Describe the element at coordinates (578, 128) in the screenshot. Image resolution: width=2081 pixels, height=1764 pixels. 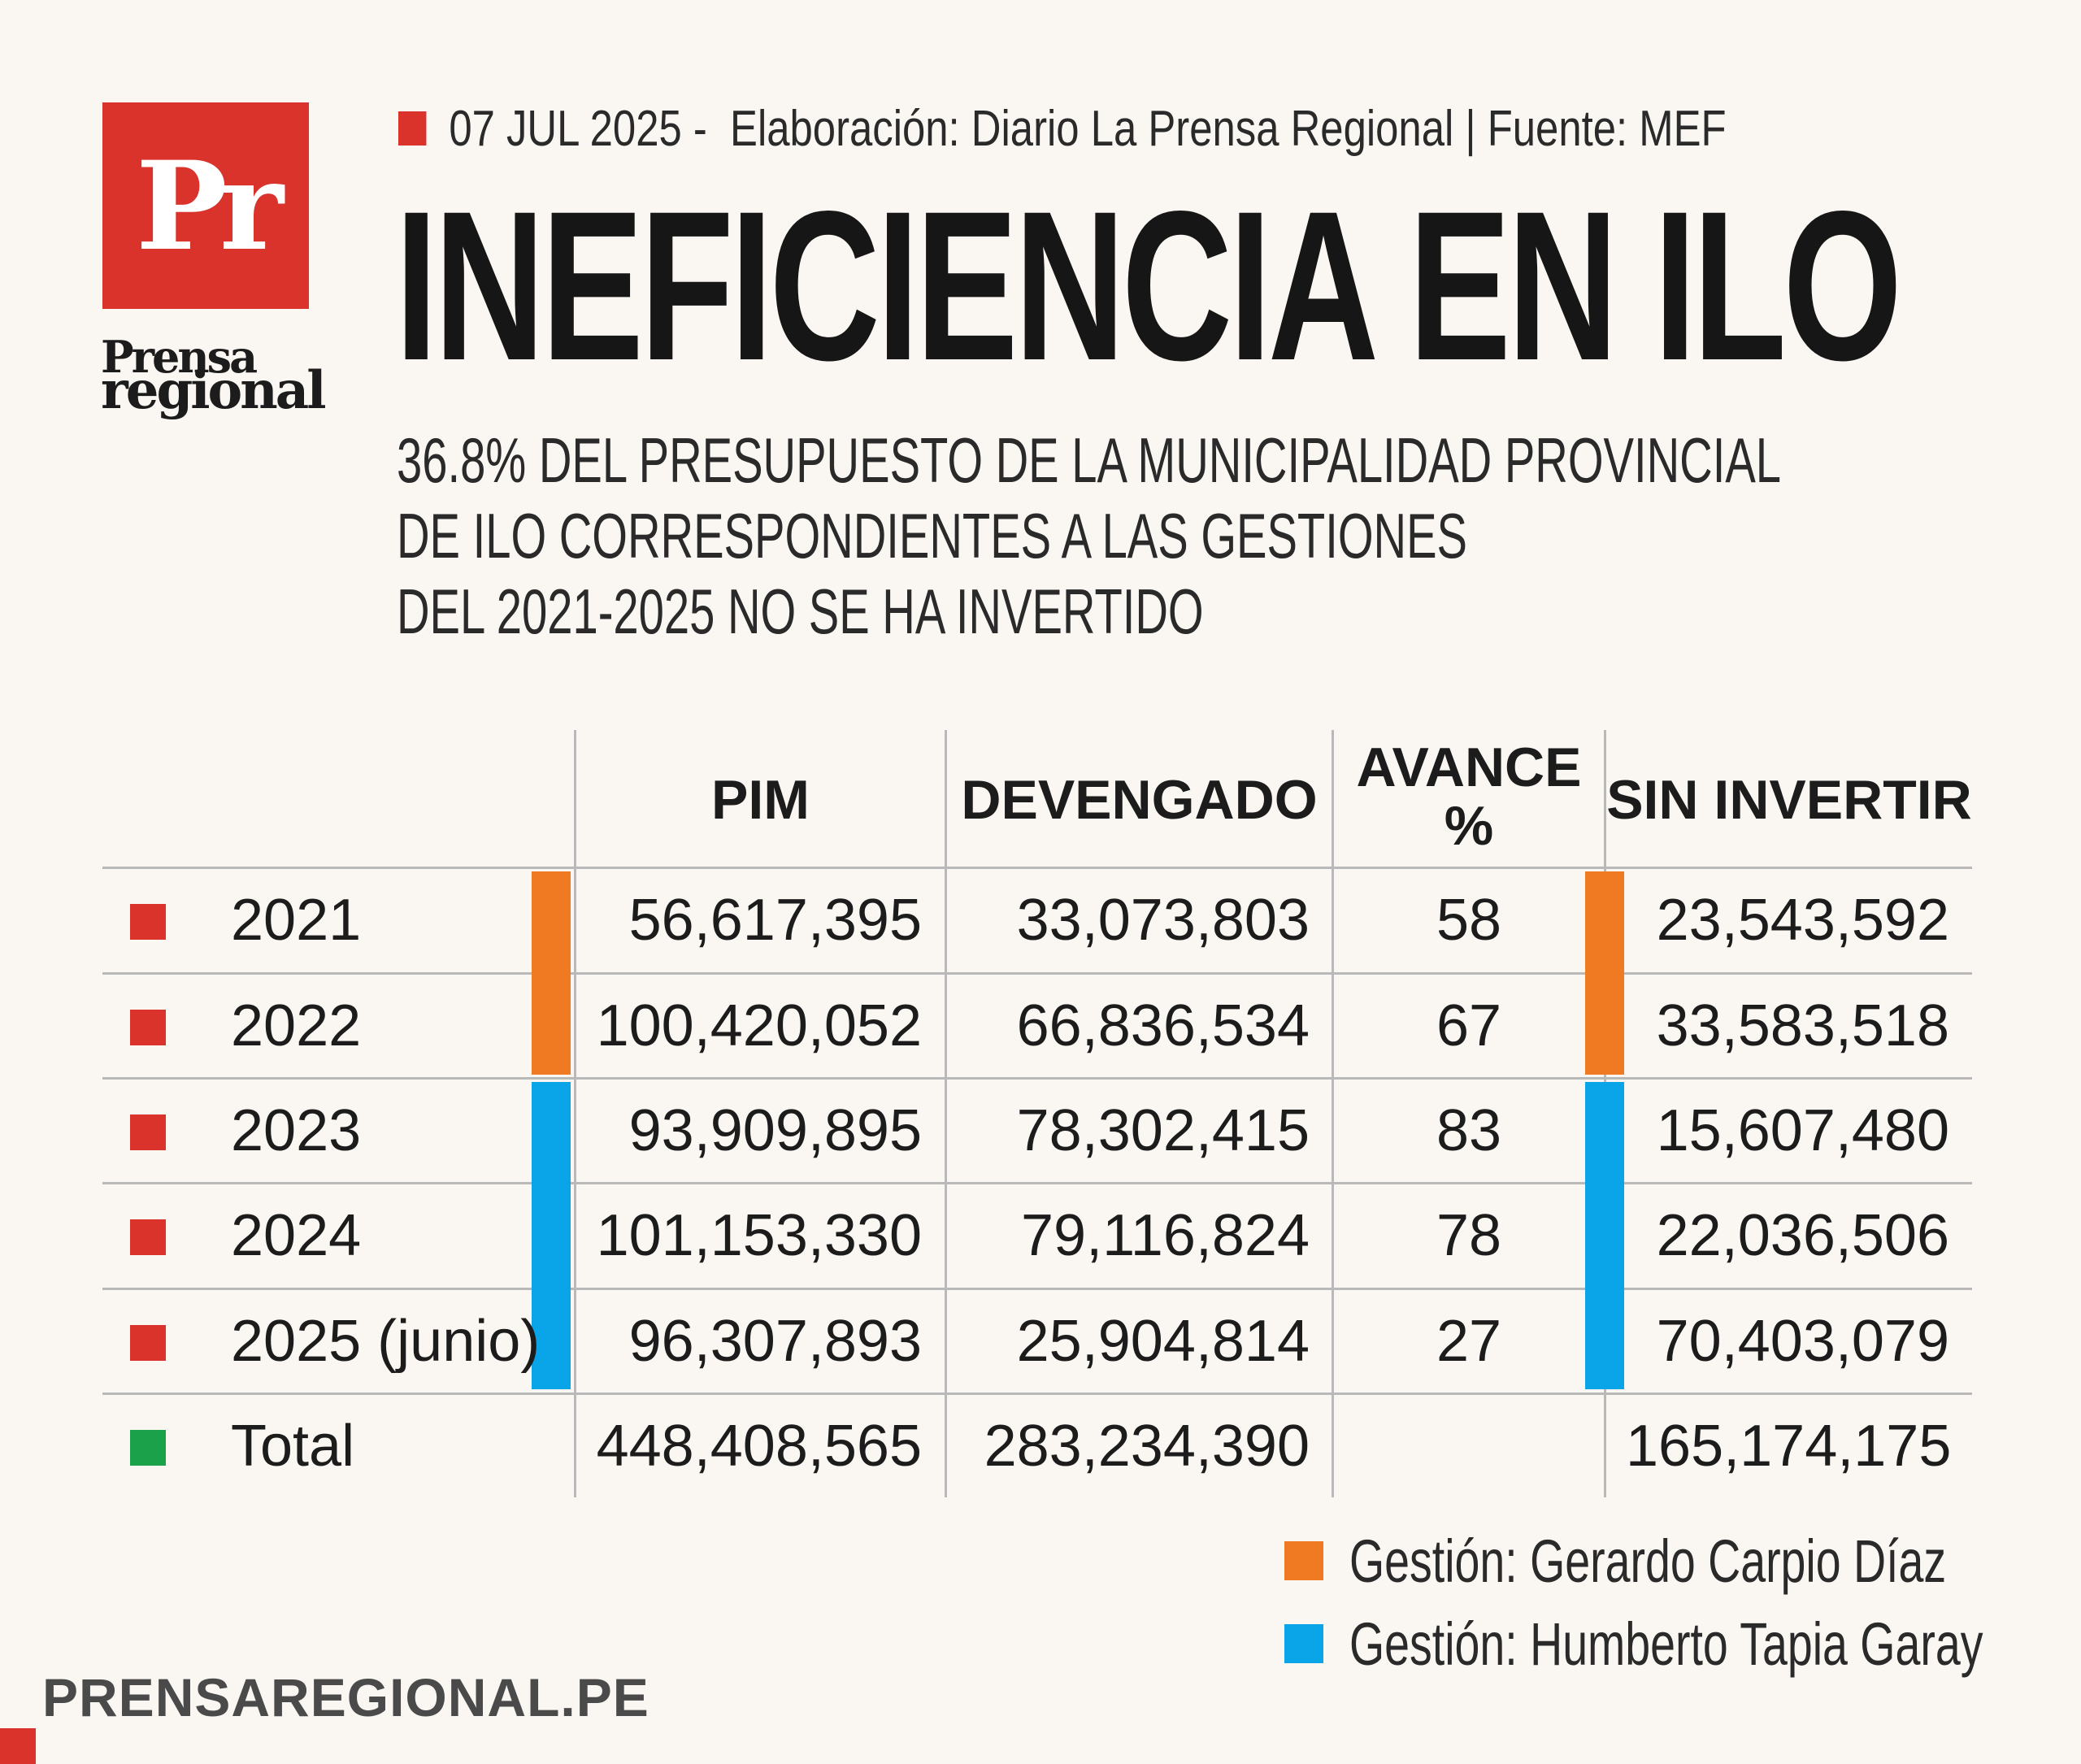
I see `meta-date: 07 JUL 2025 -` at that location.